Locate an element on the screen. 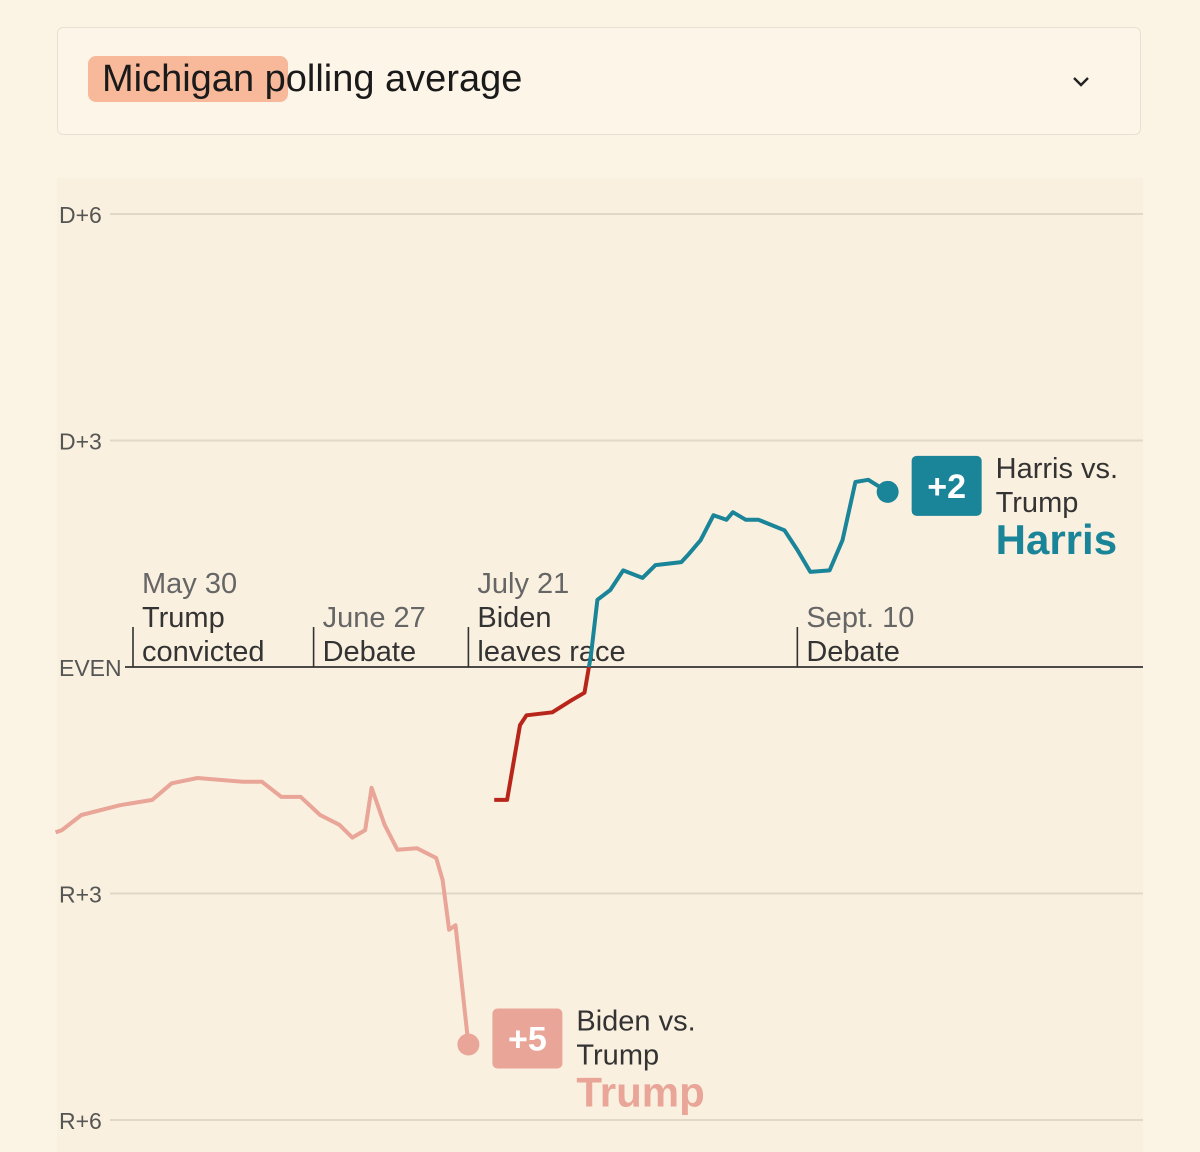 The width and height of the screenshot is (1200, 1152). harris-series-name: Harris vs. is located at coordinates (1057, 469).